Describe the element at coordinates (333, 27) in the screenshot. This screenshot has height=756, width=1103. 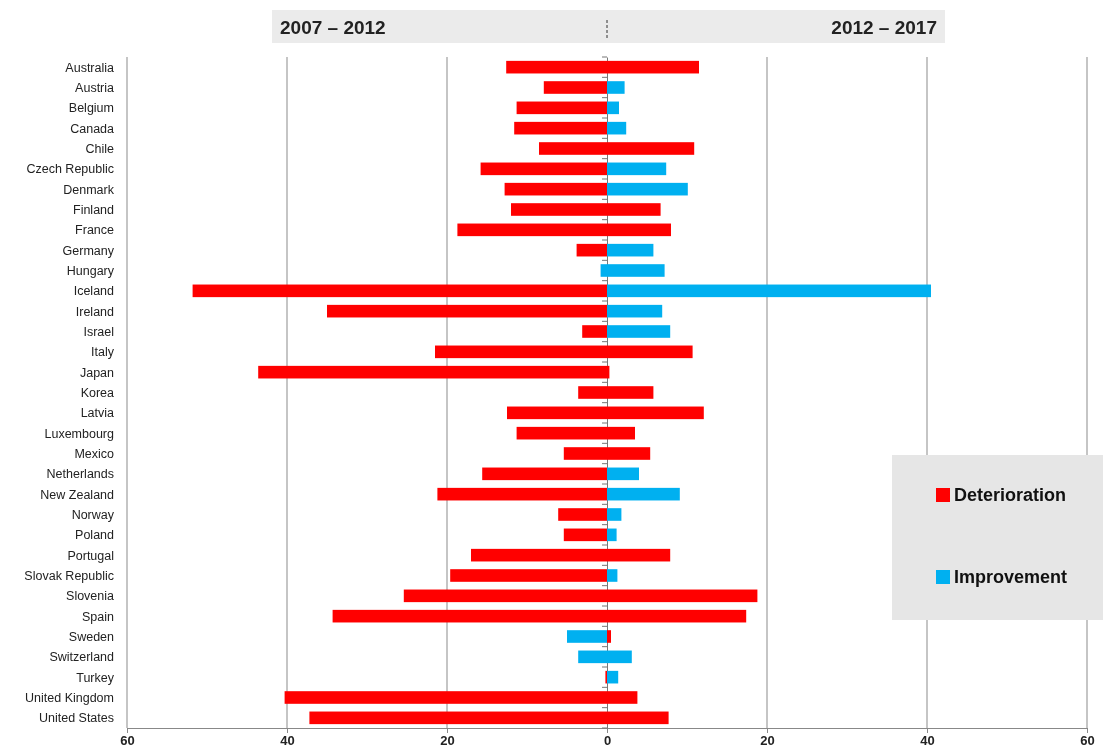
I see `text: 2007 – 2012` at that location.